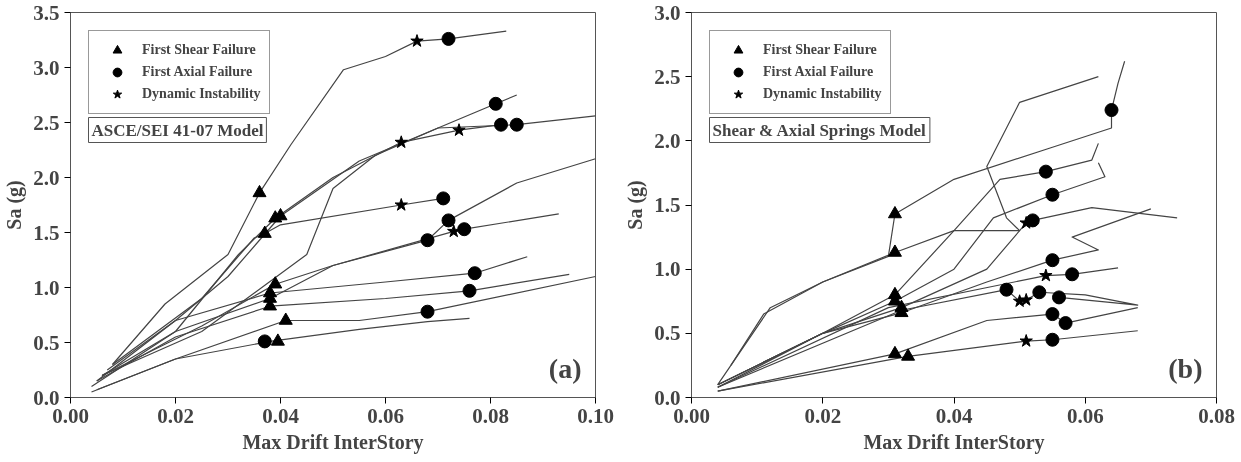  I want to click on annotation: Shear & Axial Springs Model, so click(819, 130).